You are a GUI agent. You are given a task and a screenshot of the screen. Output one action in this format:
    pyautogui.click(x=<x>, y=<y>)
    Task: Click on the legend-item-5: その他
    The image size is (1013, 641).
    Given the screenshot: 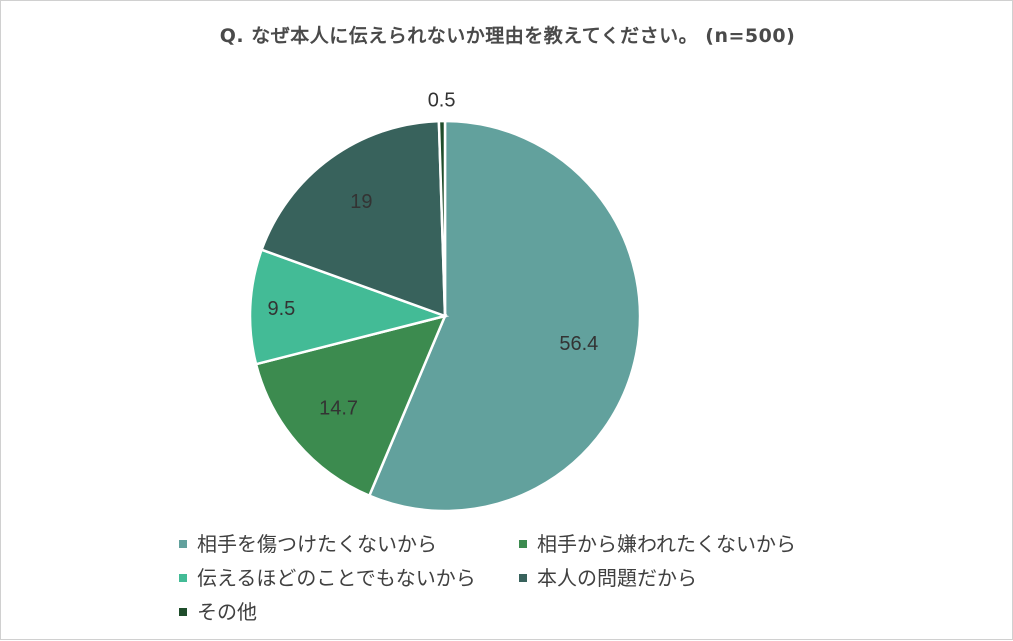 What is the action you would take?
    pyautogui.click(x=218, y=610)
    